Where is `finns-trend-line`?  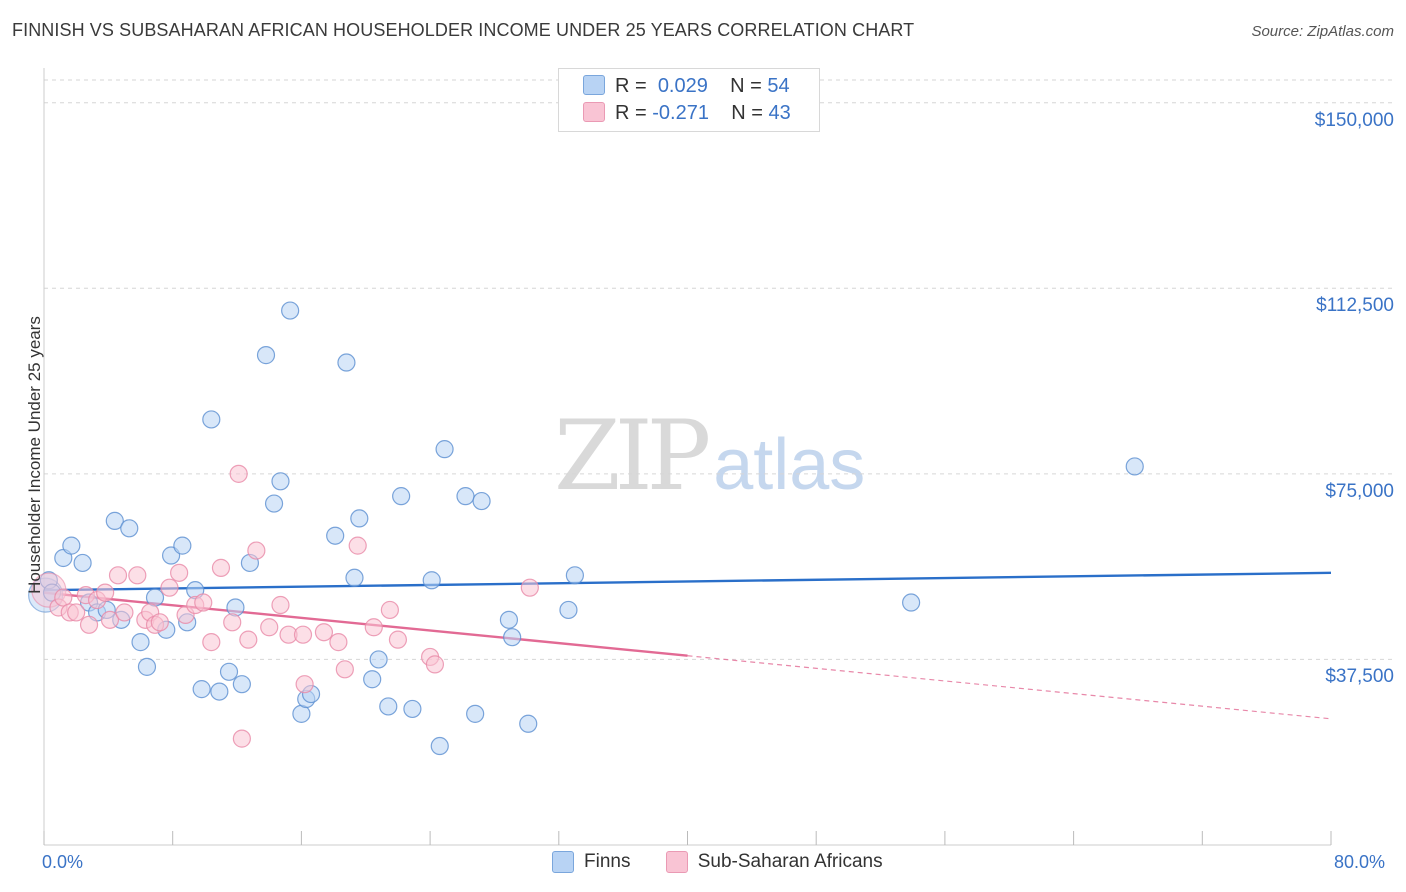 finns-trend-line is located at coordinates (687, 581).